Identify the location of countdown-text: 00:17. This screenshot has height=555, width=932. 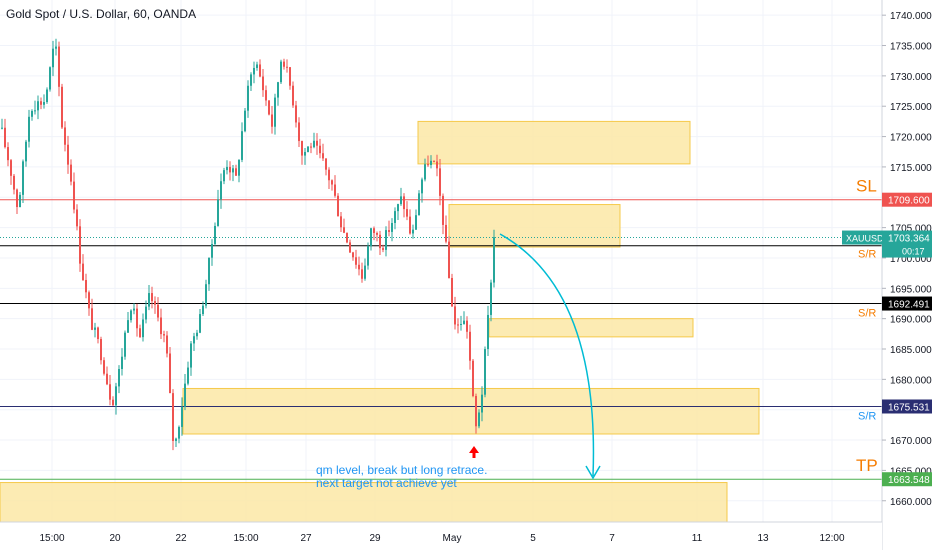
(913, 252).